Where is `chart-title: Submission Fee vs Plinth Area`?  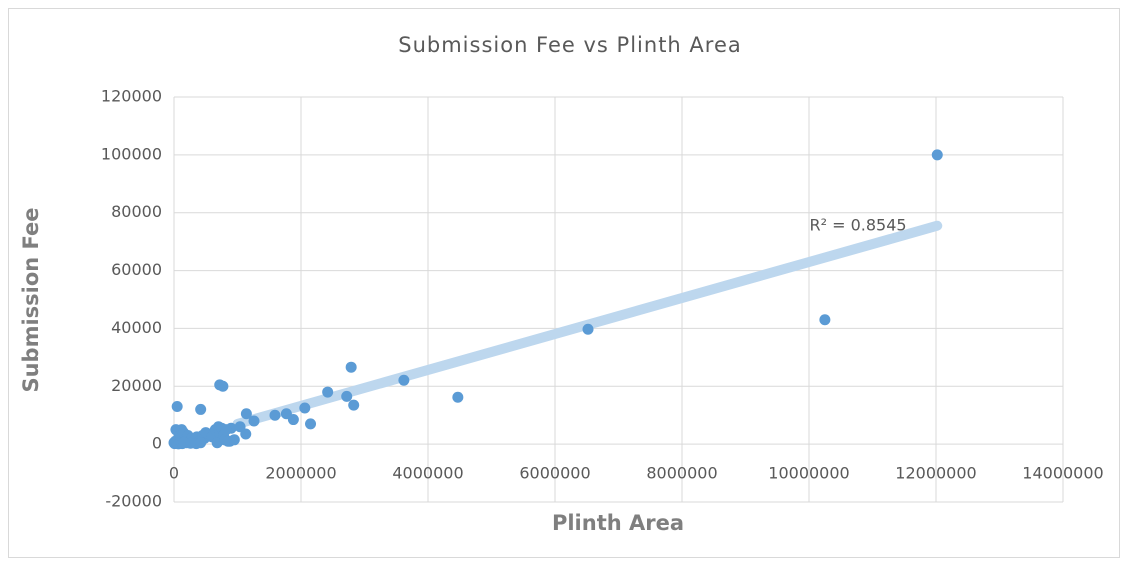
chart-title: Submission Fee vs Plinth Area is located at coordinates (570, 45).